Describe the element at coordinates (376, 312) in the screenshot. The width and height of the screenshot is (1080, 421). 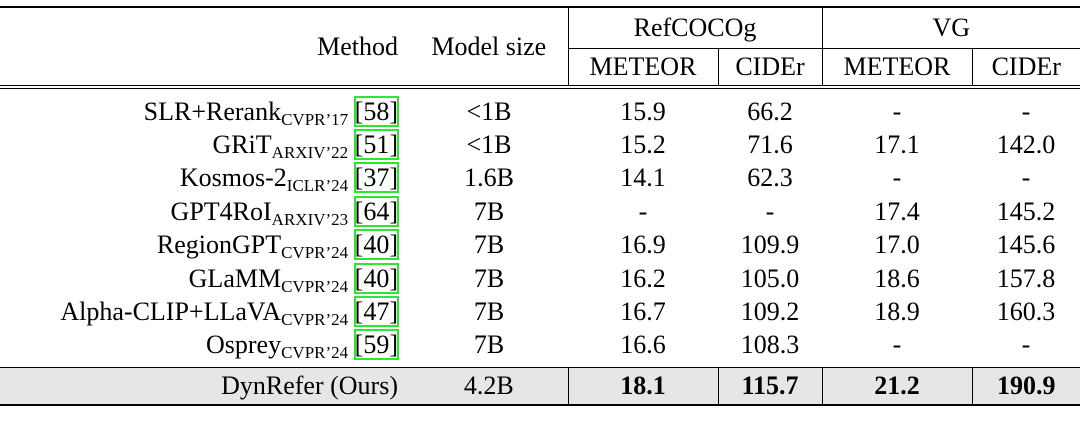
I see `citation: [47]` at that location.